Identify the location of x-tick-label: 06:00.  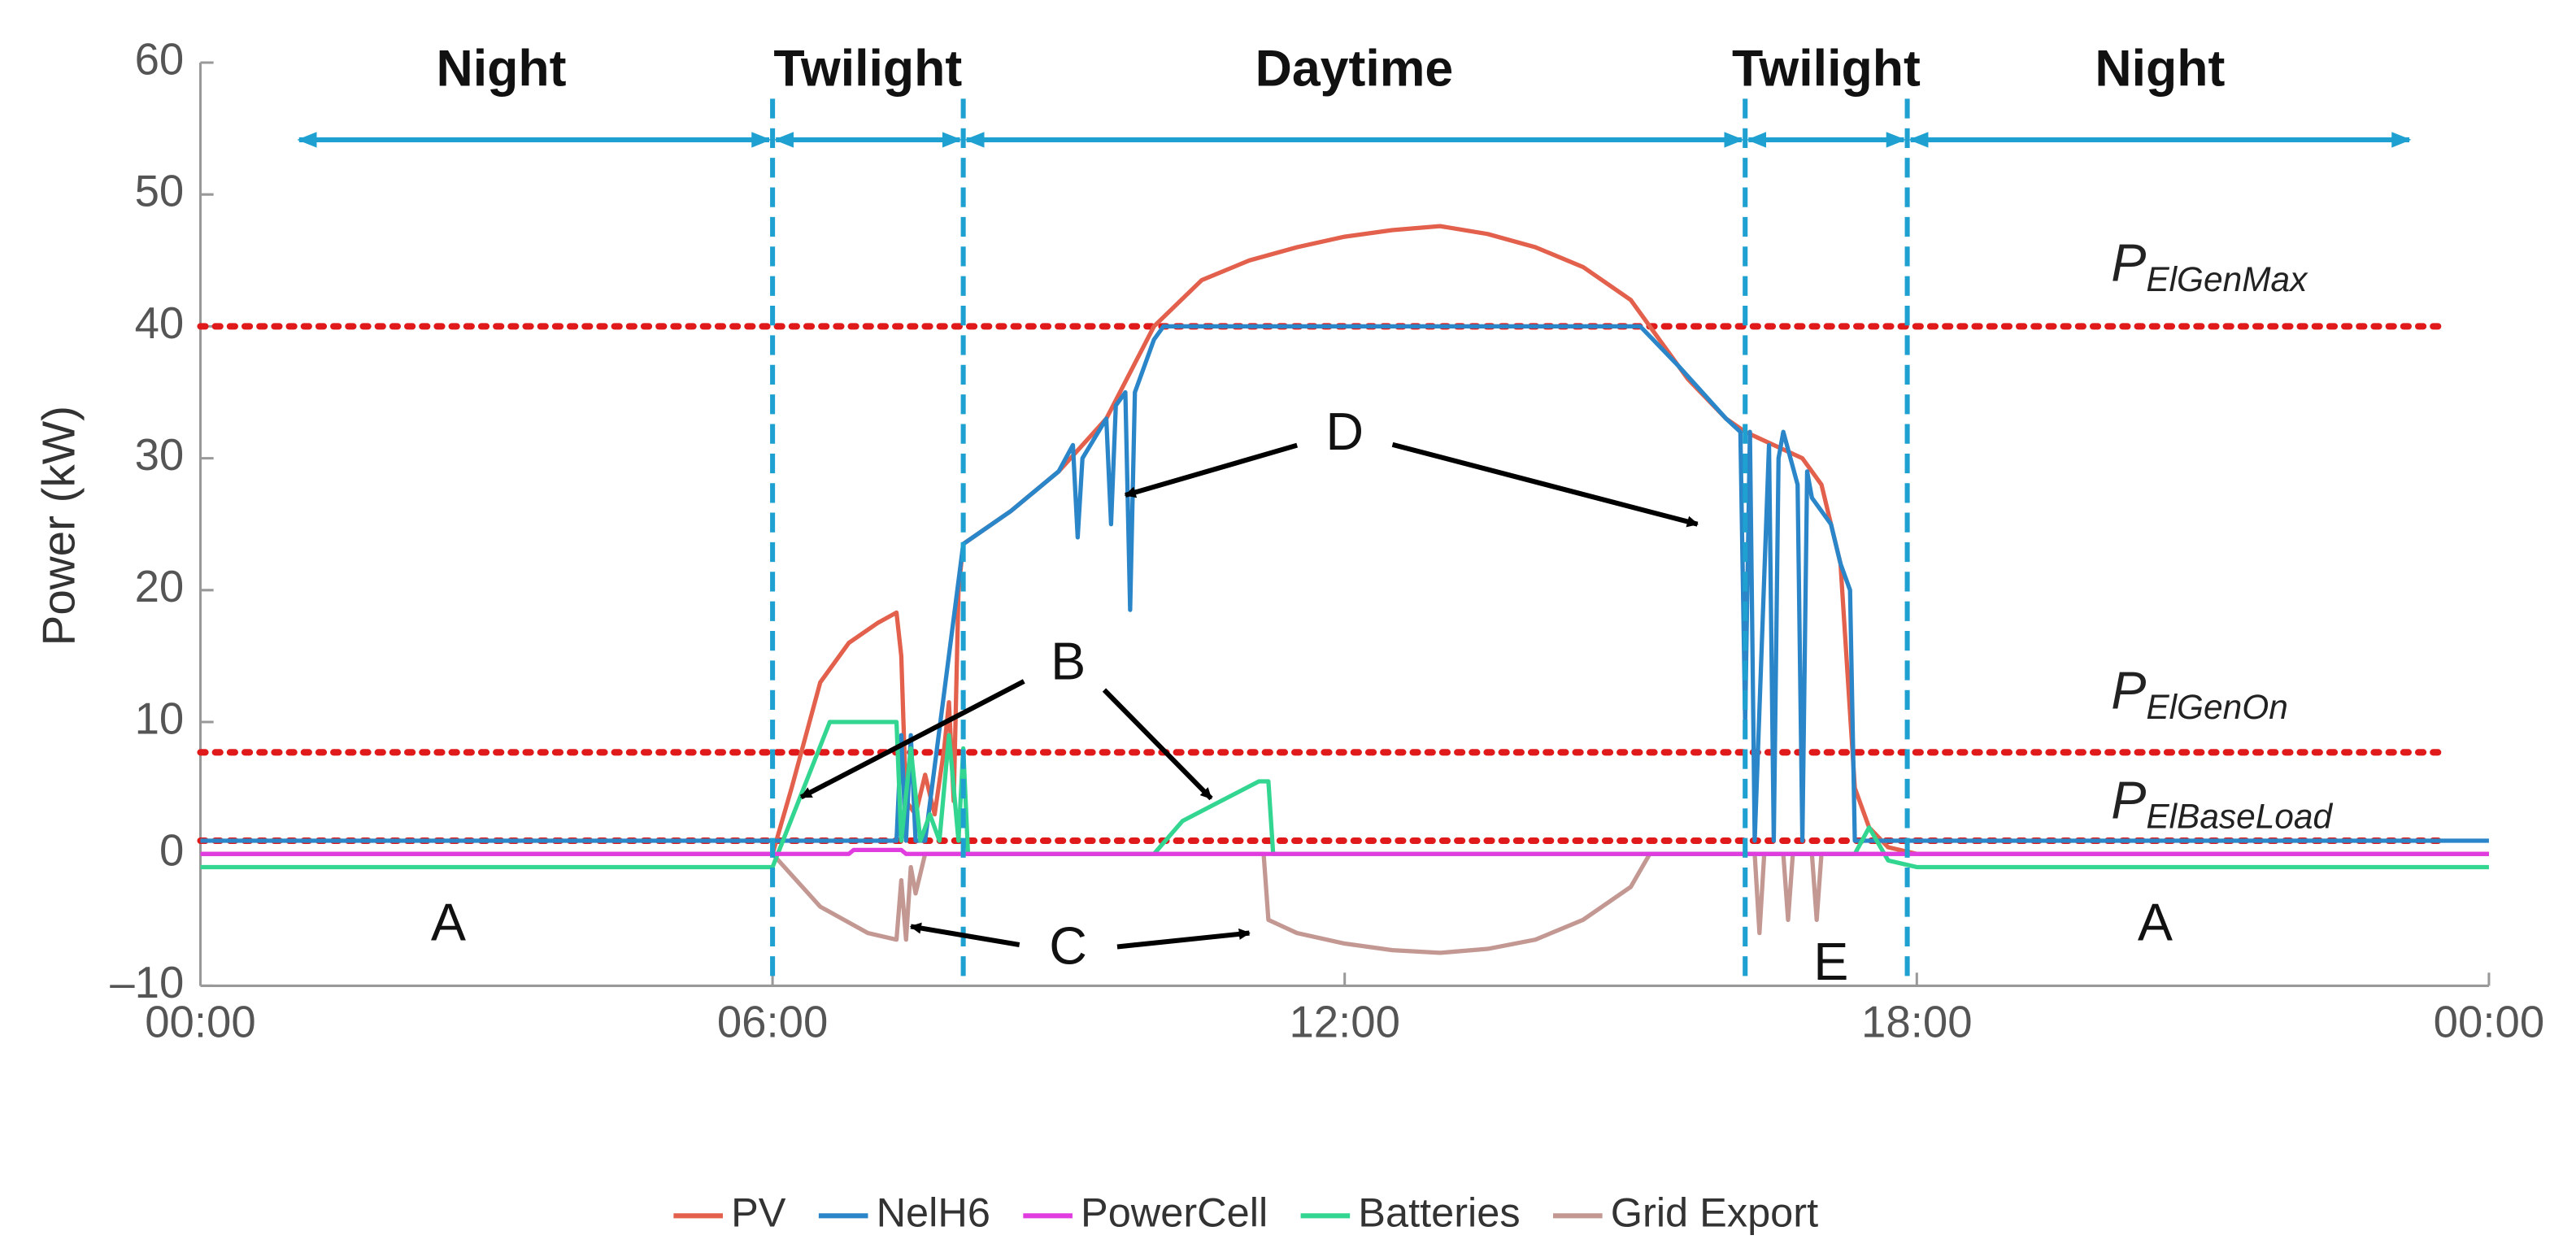
(773, 1021).